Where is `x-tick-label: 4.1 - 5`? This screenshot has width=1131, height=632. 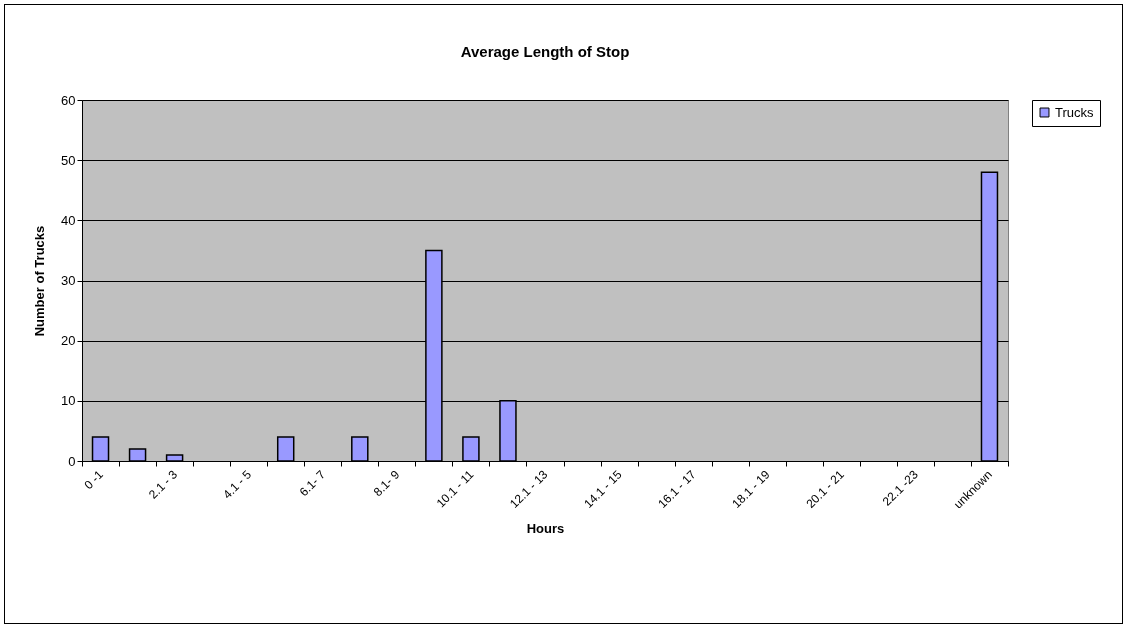 x-tick-label: 4.1 - 5 is located at coordinates (237, 484).